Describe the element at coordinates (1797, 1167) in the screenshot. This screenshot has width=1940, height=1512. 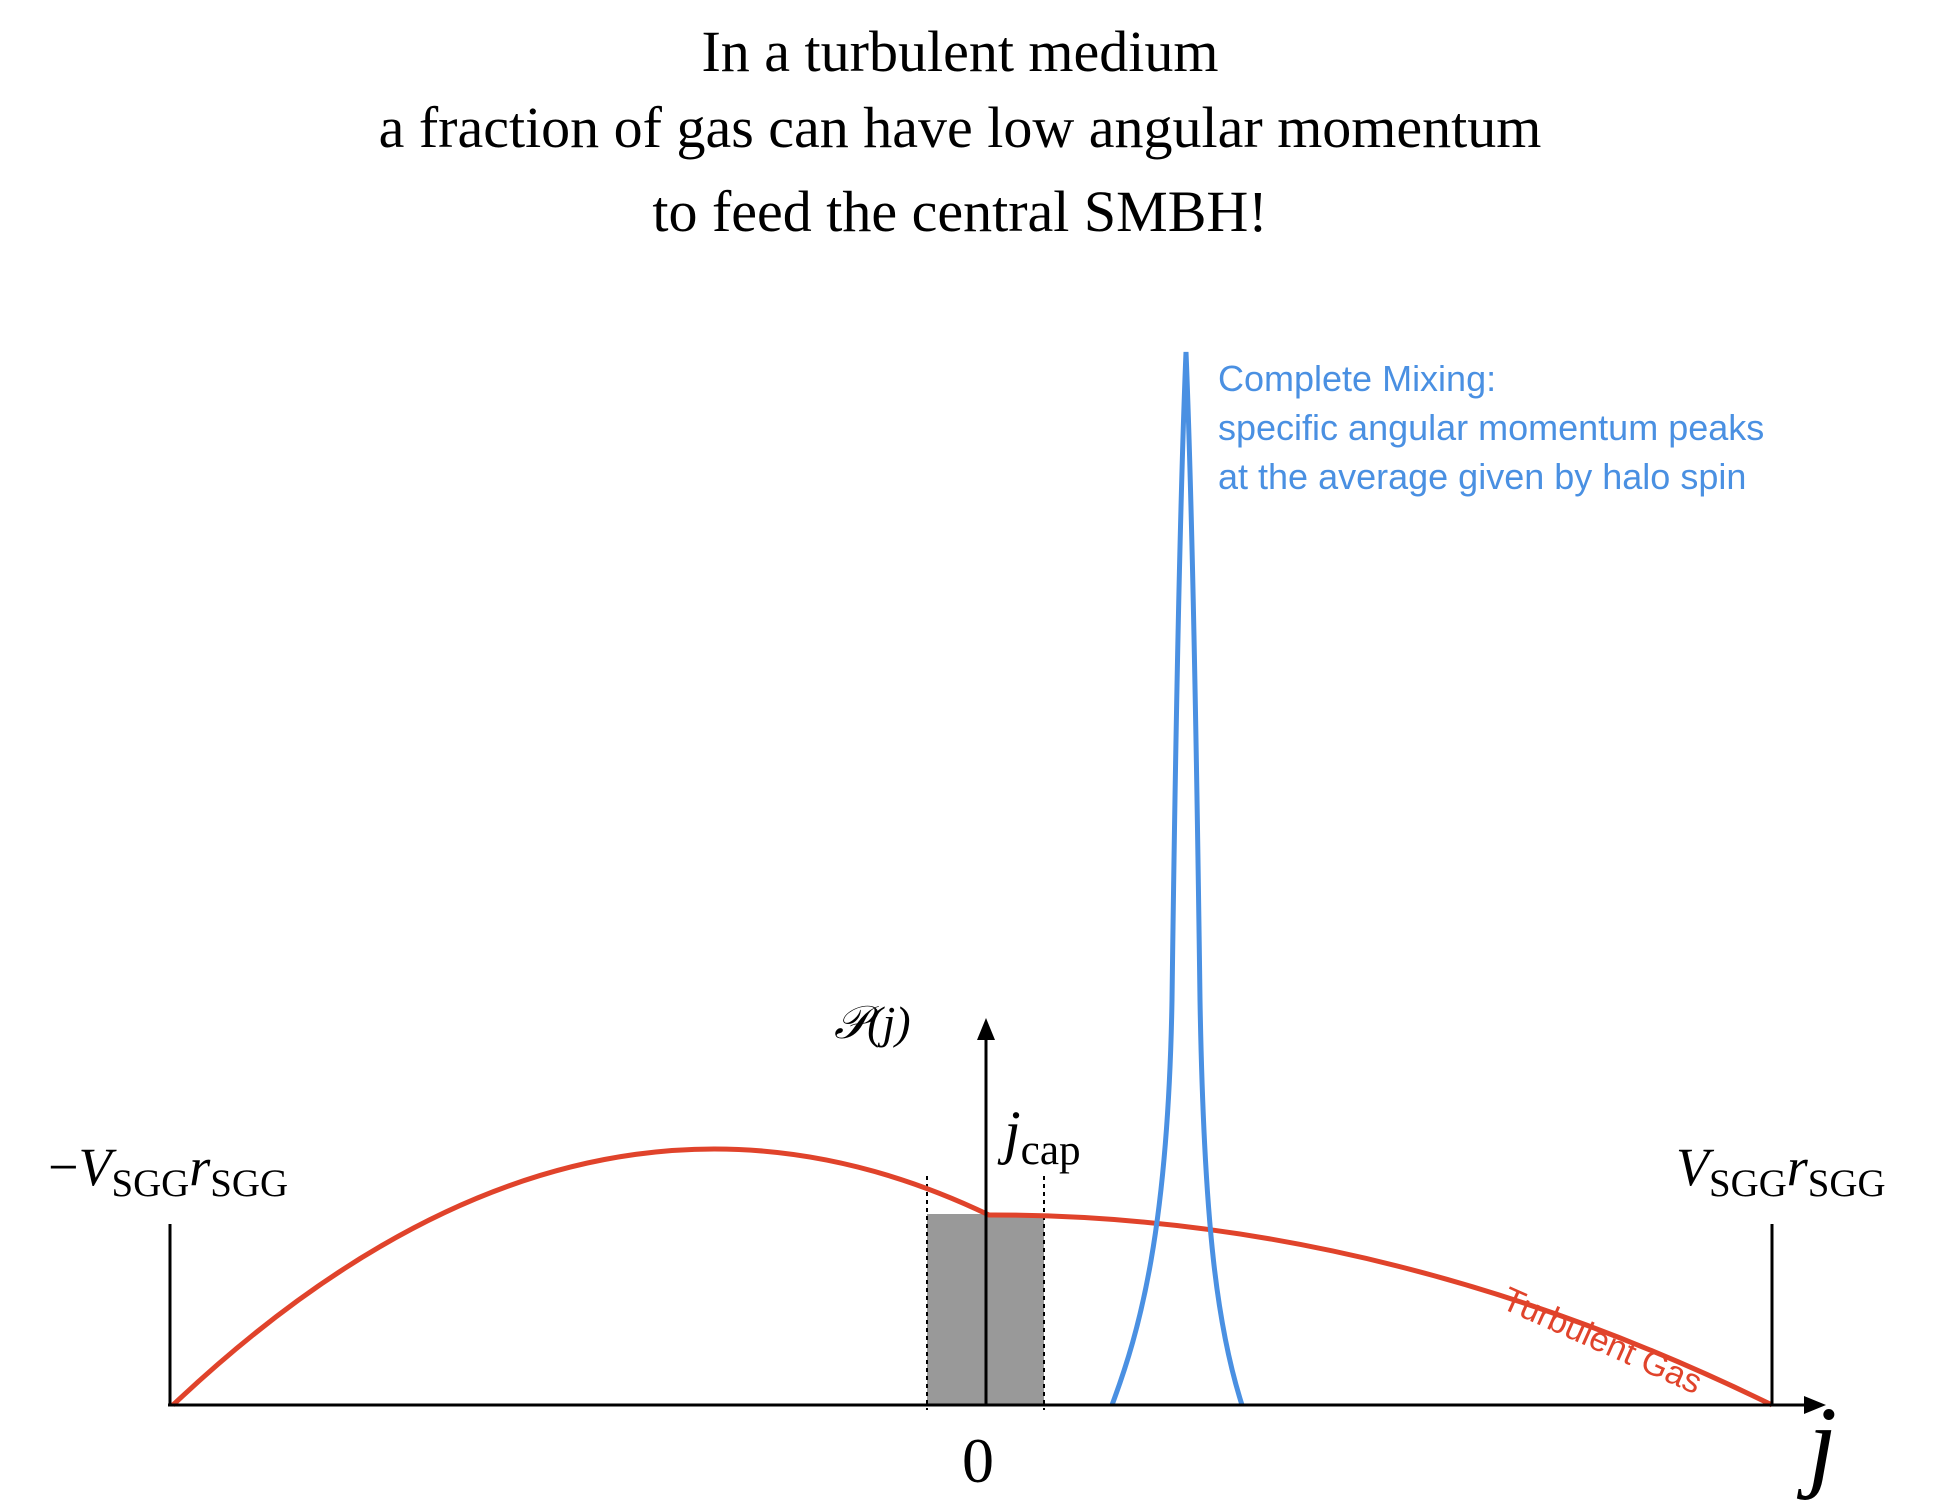
I see `right-limit-r: r` at that location.